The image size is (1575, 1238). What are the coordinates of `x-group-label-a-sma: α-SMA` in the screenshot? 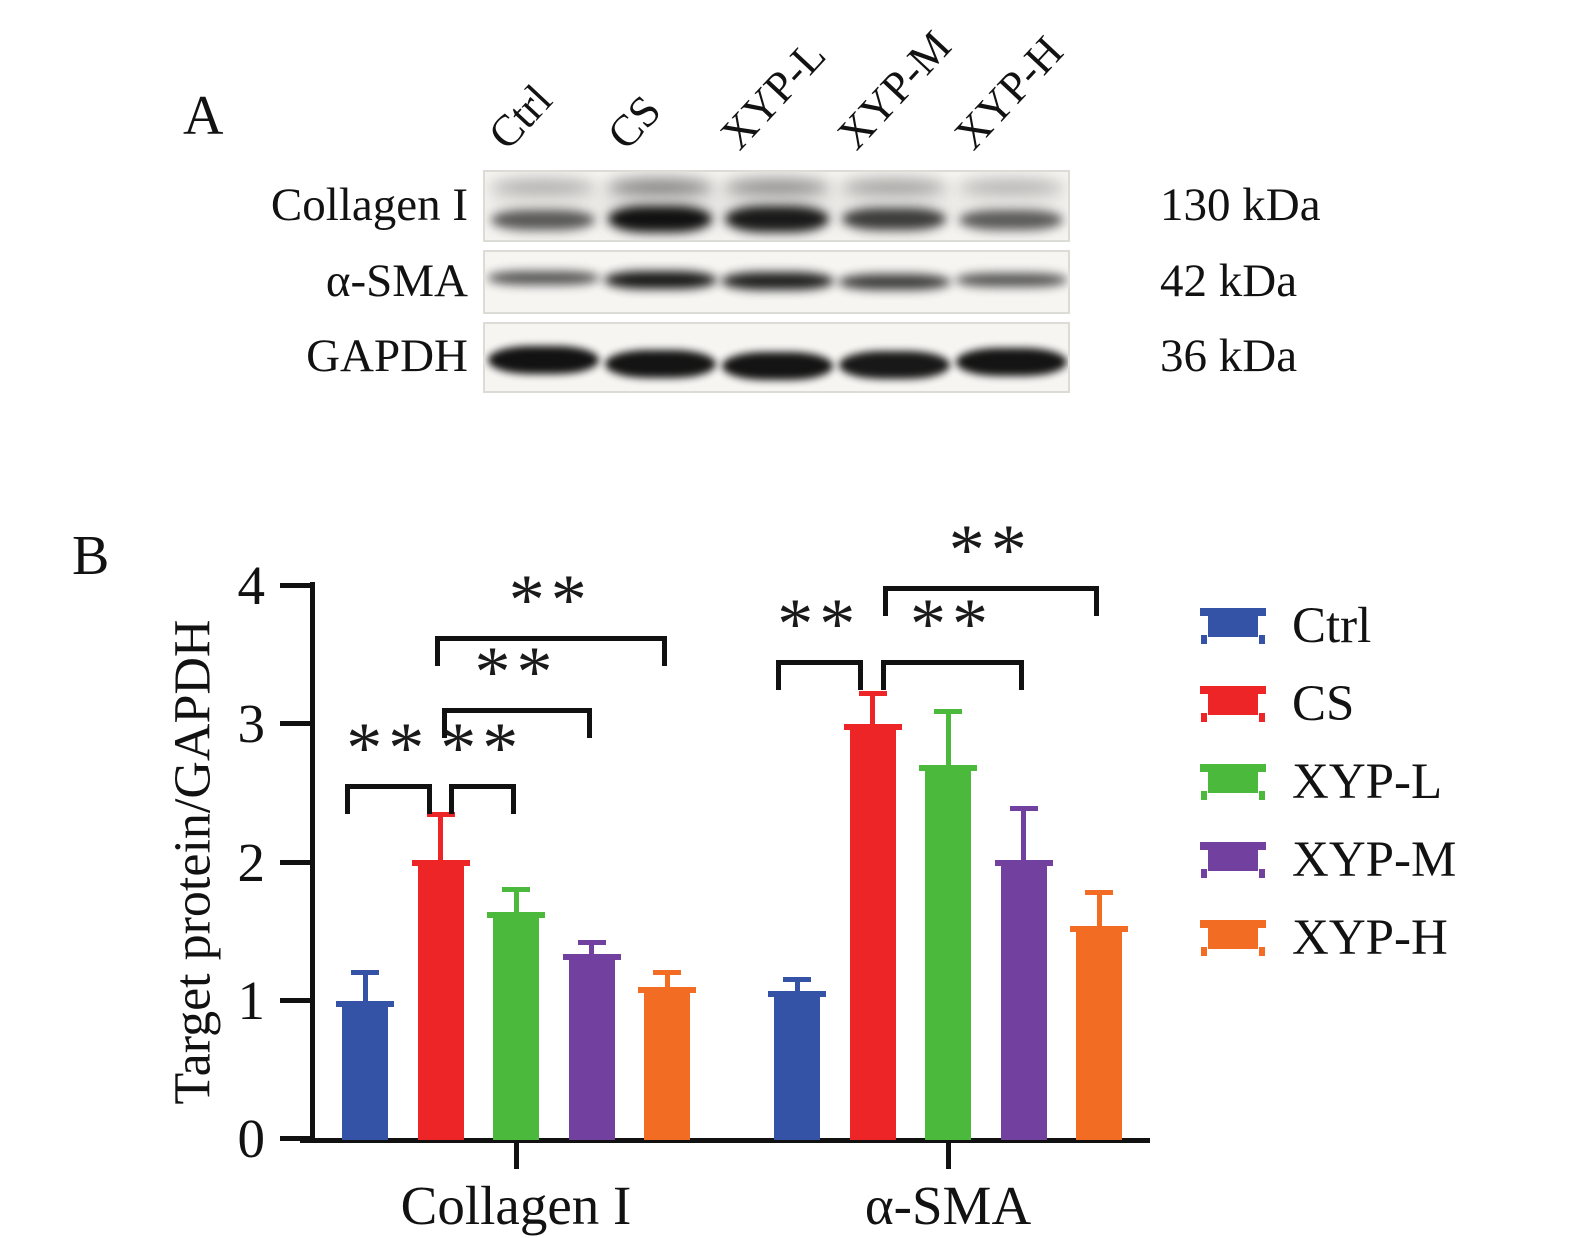 It's located at (948, 1205).